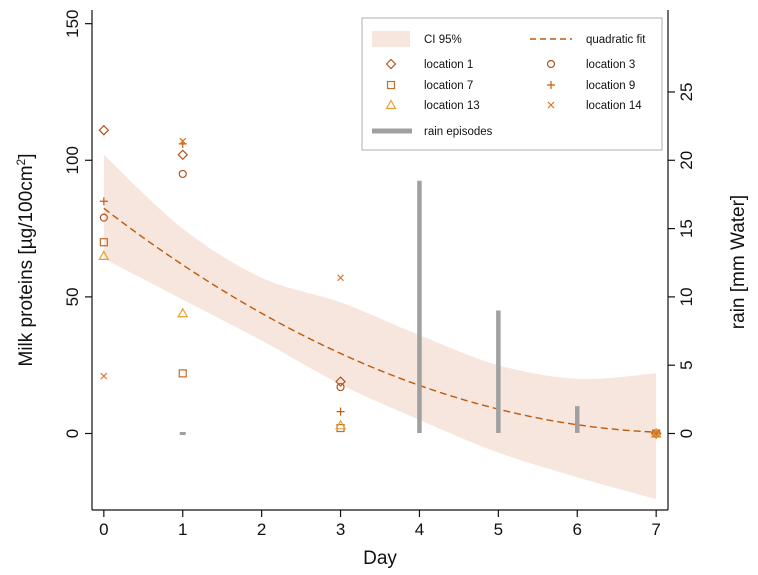 This screenshot has height=575, width=758. I want to click on y2-tick-label: 0, so click(686, 433).